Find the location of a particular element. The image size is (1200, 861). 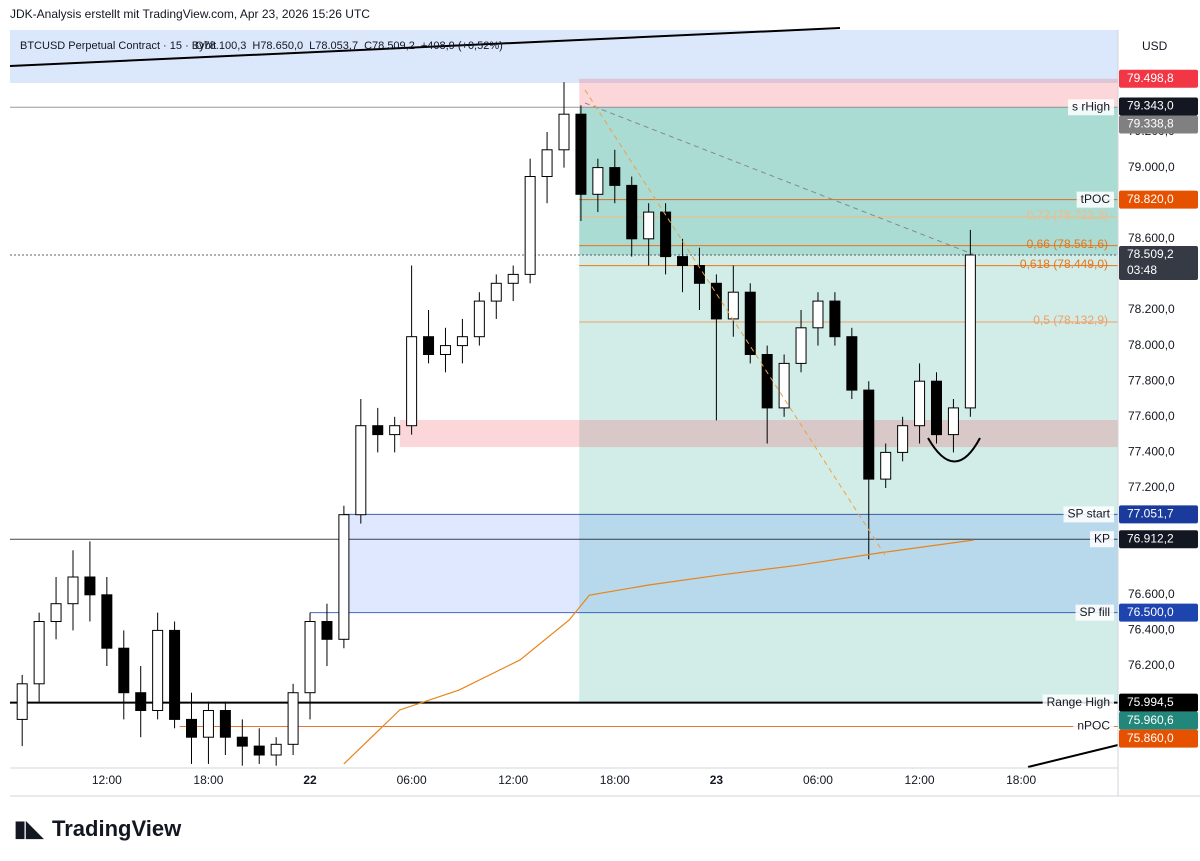

y-tick-label: 76.600,0 is located at coordinates (1151, 594).